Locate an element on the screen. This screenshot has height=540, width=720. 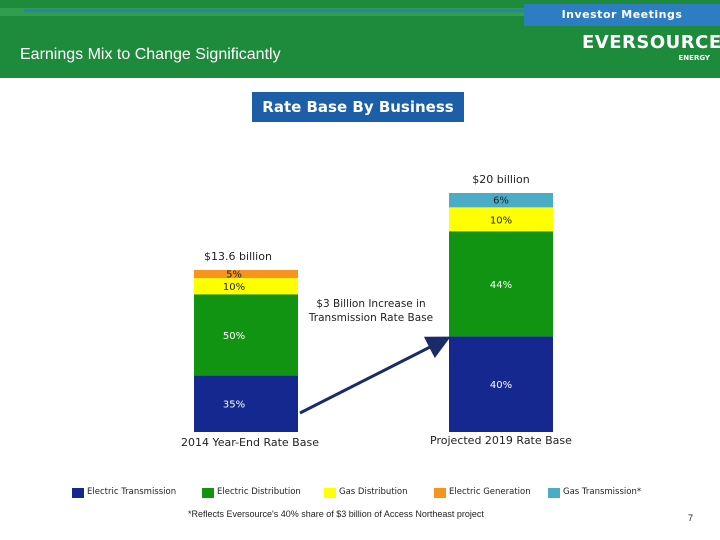
data-label-2019-gas-transmission: 6% is located at coordinates (501, 201).